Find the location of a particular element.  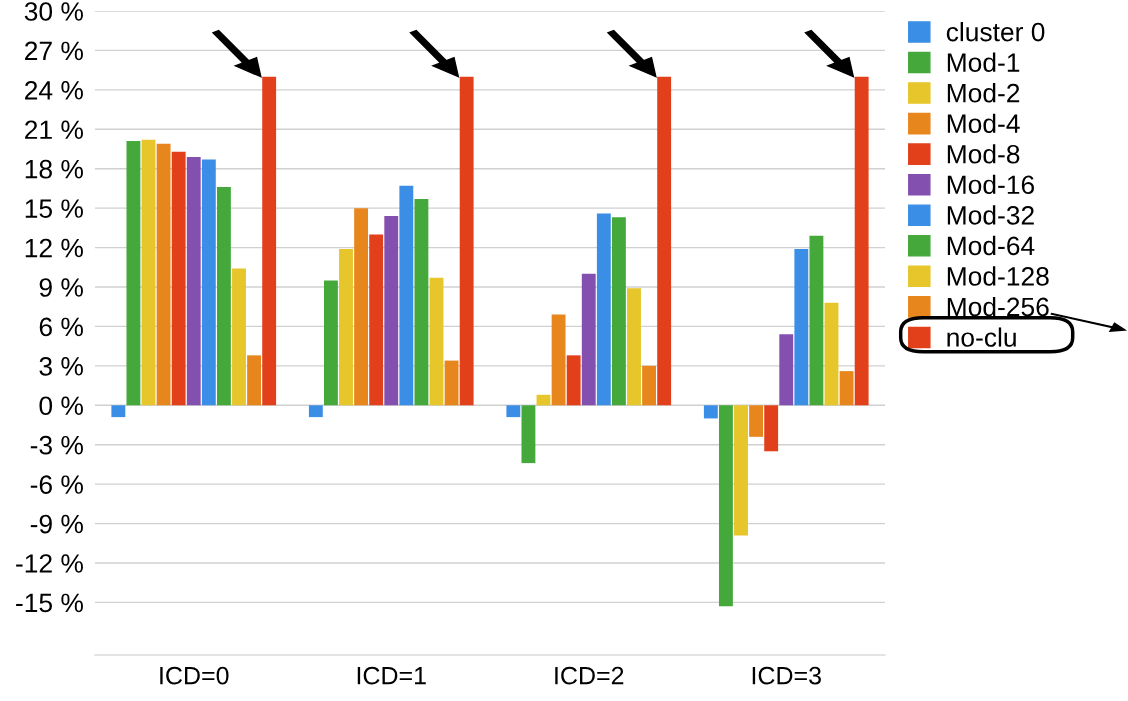

legend-label: Mod-8 is located at coordinates (983, 154).